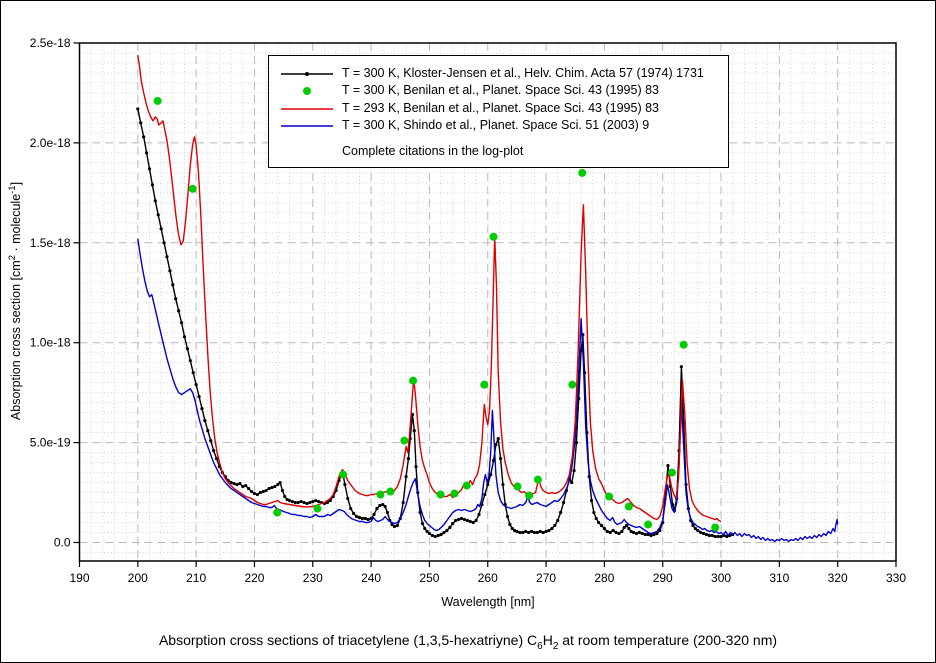 This screenshot has height=663, width=936. Describe the element at coordinates (138, 578) in the screenshot. I see `x-tick-label: 200` at that location.